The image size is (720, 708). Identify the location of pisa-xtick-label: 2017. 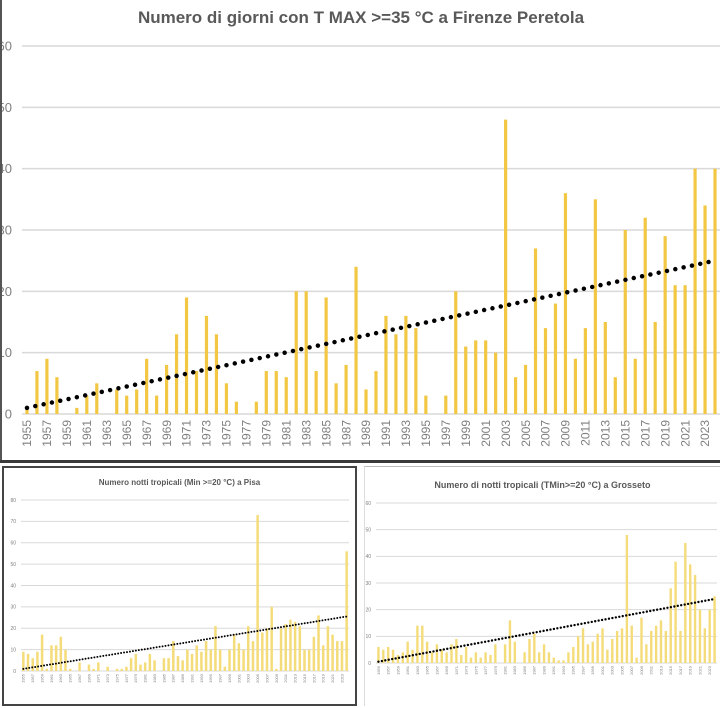
(313, 678).